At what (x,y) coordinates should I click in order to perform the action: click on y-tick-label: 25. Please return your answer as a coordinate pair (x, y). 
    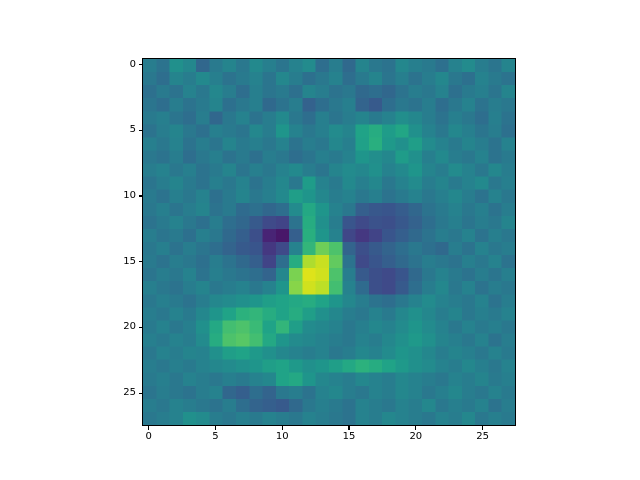
    Looking at the image, I should click on (129, 393).